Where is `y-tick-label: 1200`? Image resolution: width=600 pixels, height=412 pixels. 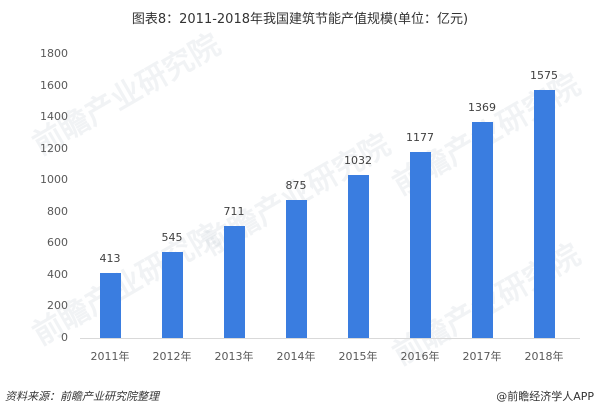 y-tick-label: 1200 is located at coordinates (54, 148).